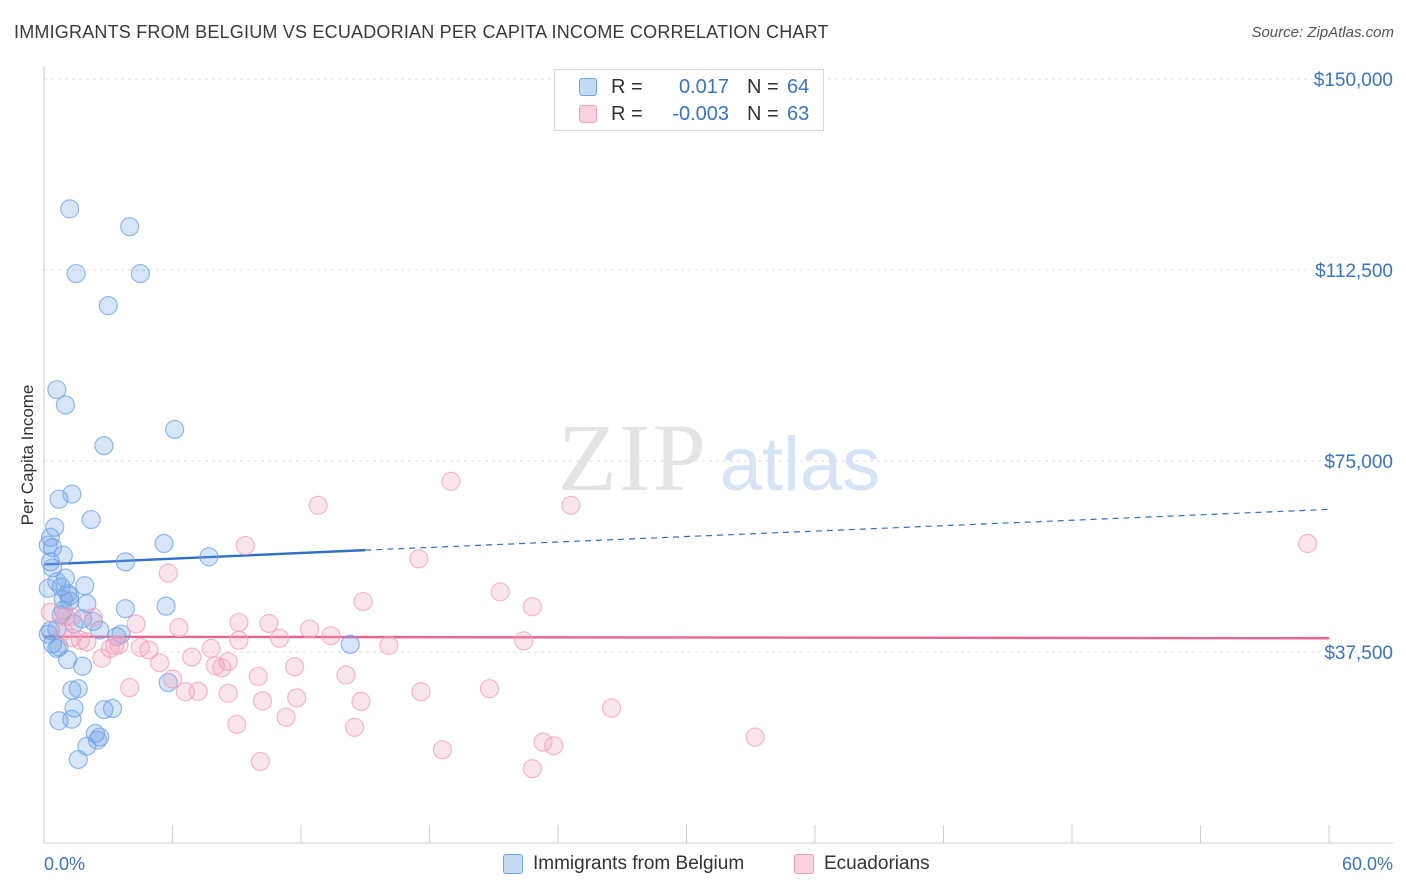 The width and height of the screenshot is (1406, 892). What do you see at coordinates (623, 864) in the screenshot?
I see `series-legend-belgium: Immigrants from Belgium` at bounding box center [623, 864].